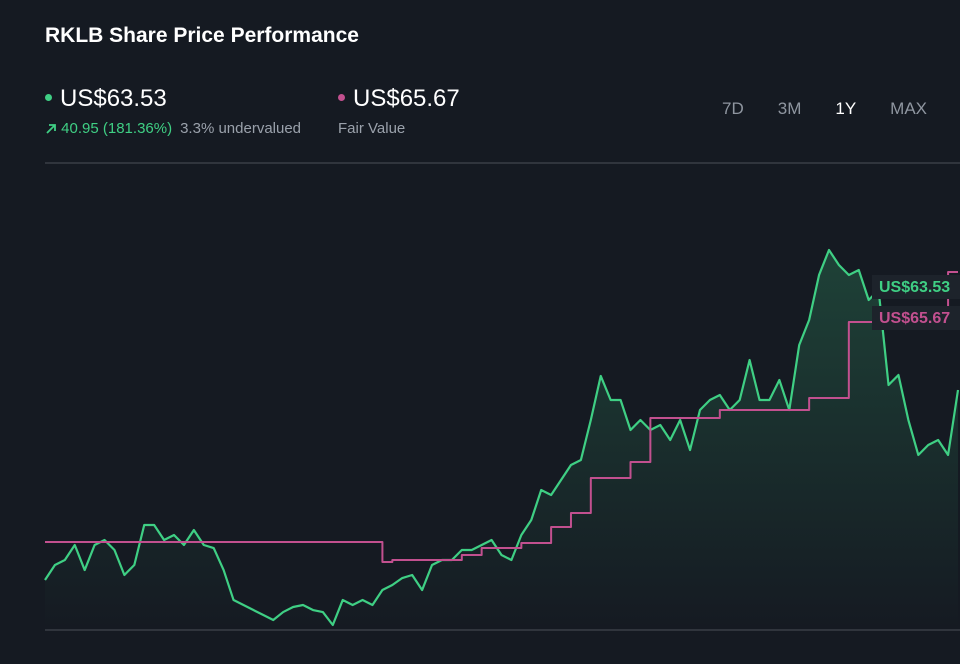  What do you see at coordinates (908, 108) in the screenshot?
I see `period-button: MAX` at bounding box center [908, 108].